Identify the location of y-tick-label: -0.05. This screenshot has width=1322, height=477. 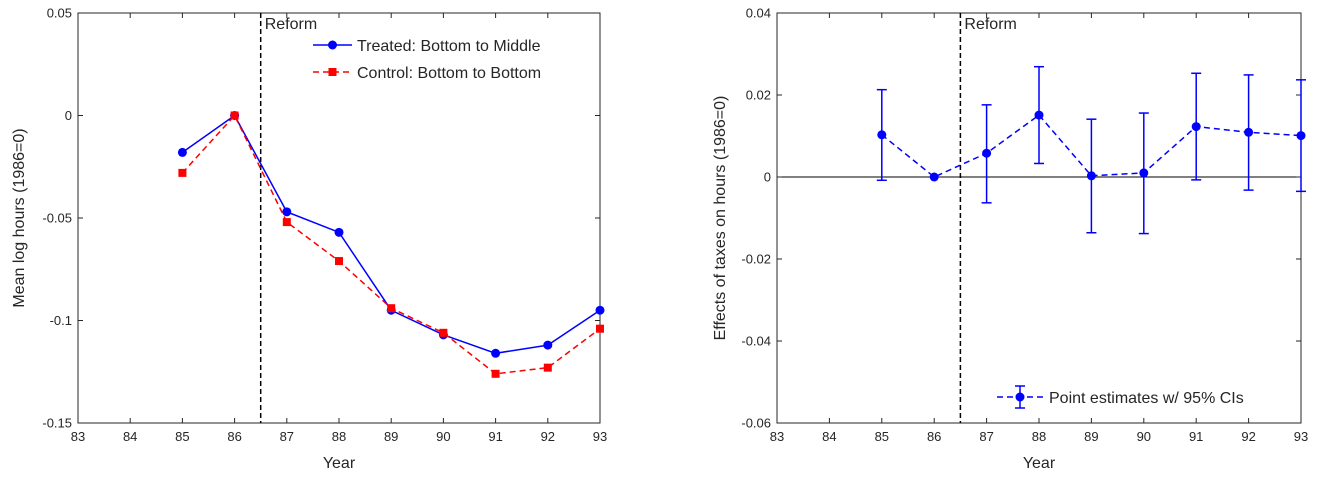
(57, 218).